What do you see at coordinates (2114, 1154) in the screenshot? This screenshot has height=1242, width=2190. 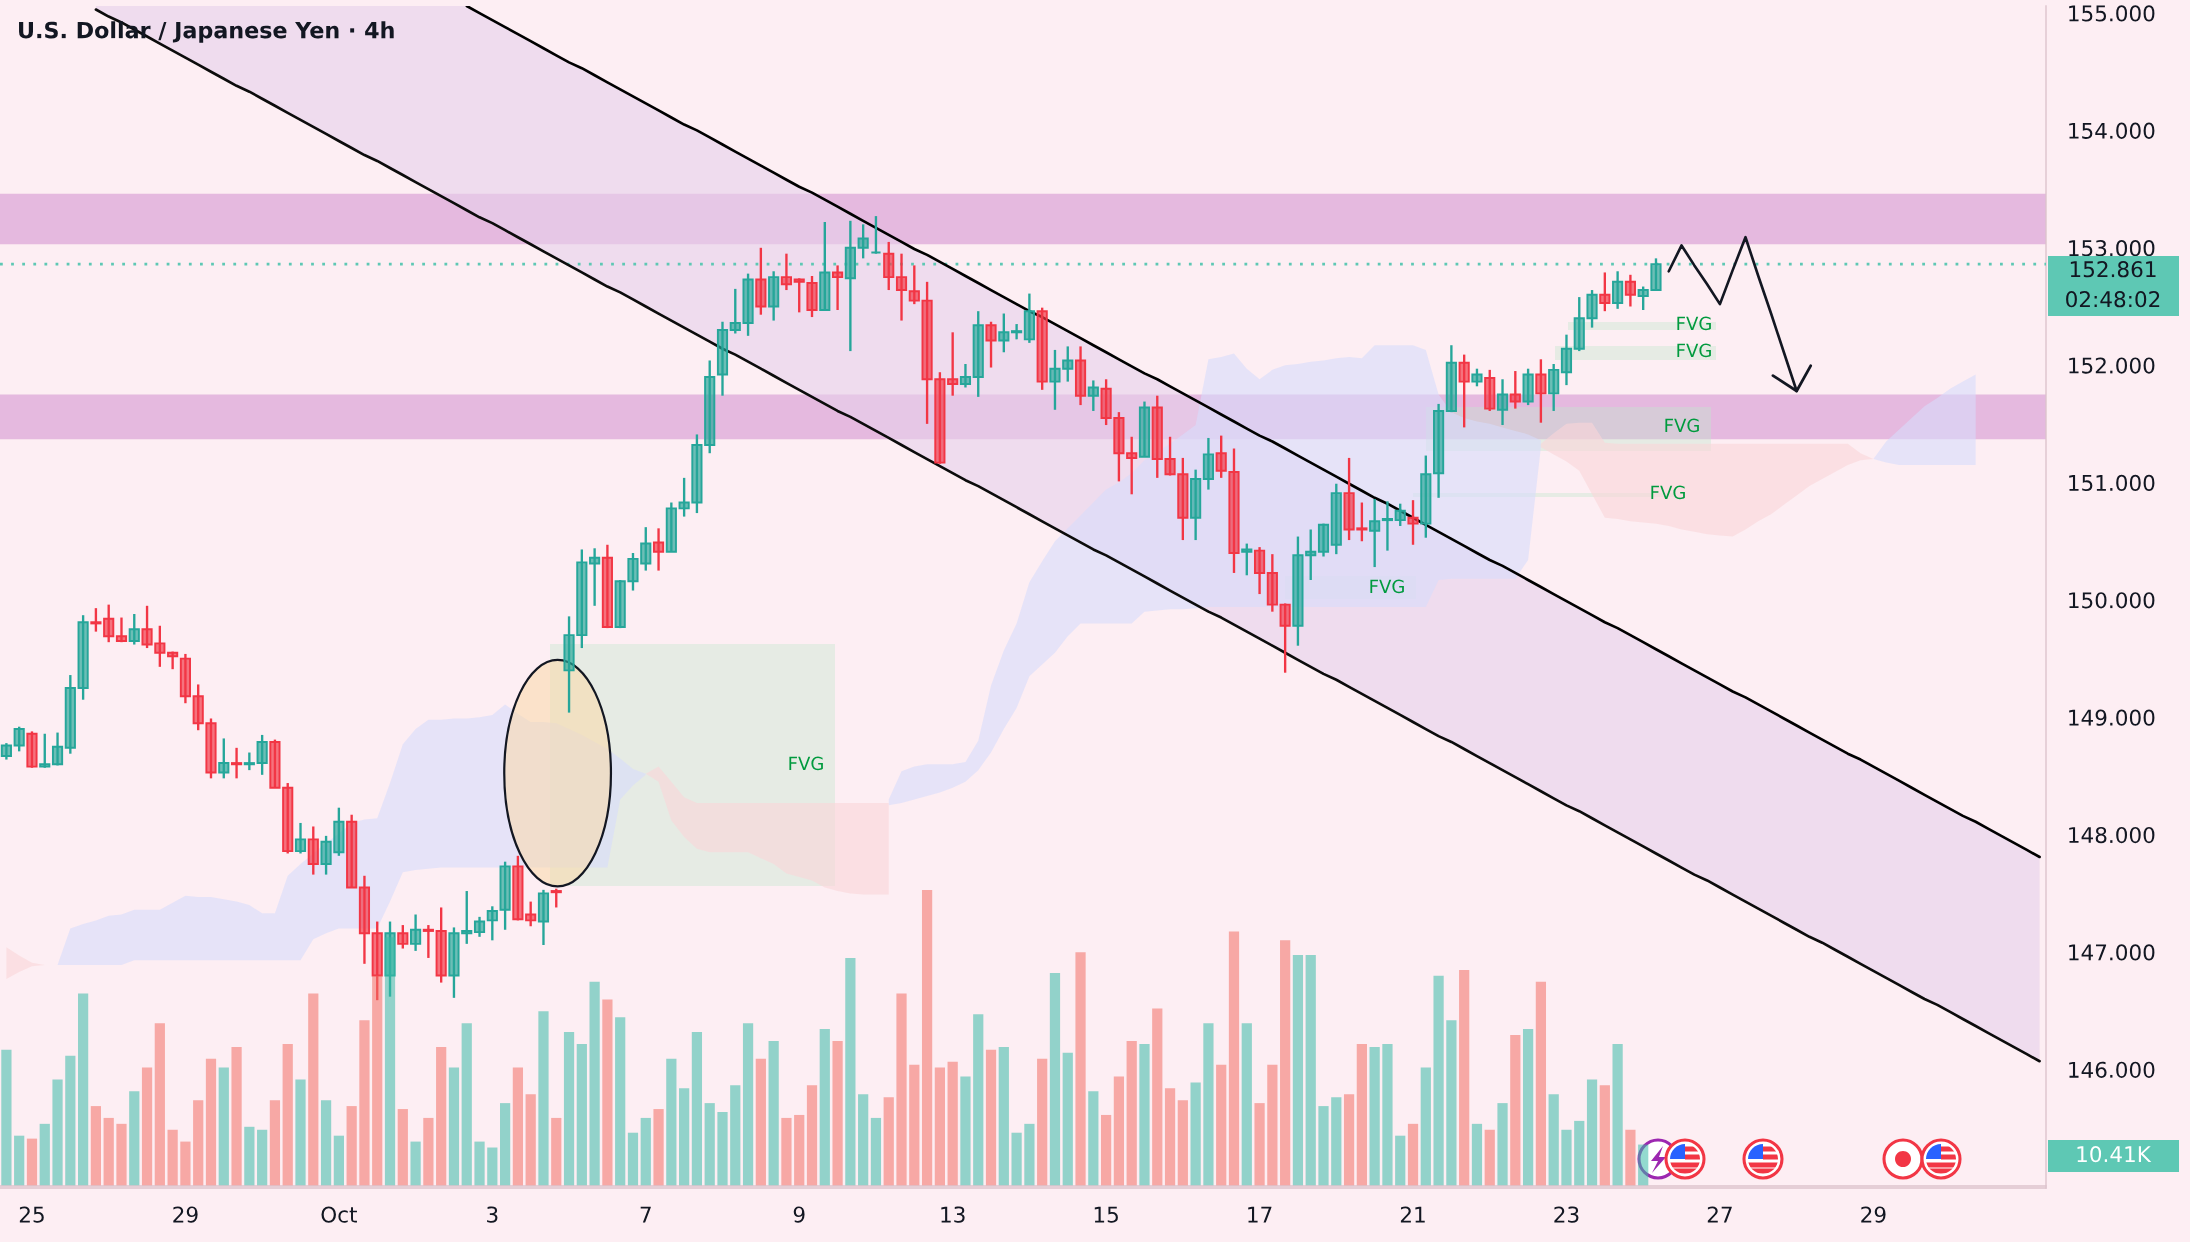 I see `text: 10.41K` at bounding box center [2114, 1154].